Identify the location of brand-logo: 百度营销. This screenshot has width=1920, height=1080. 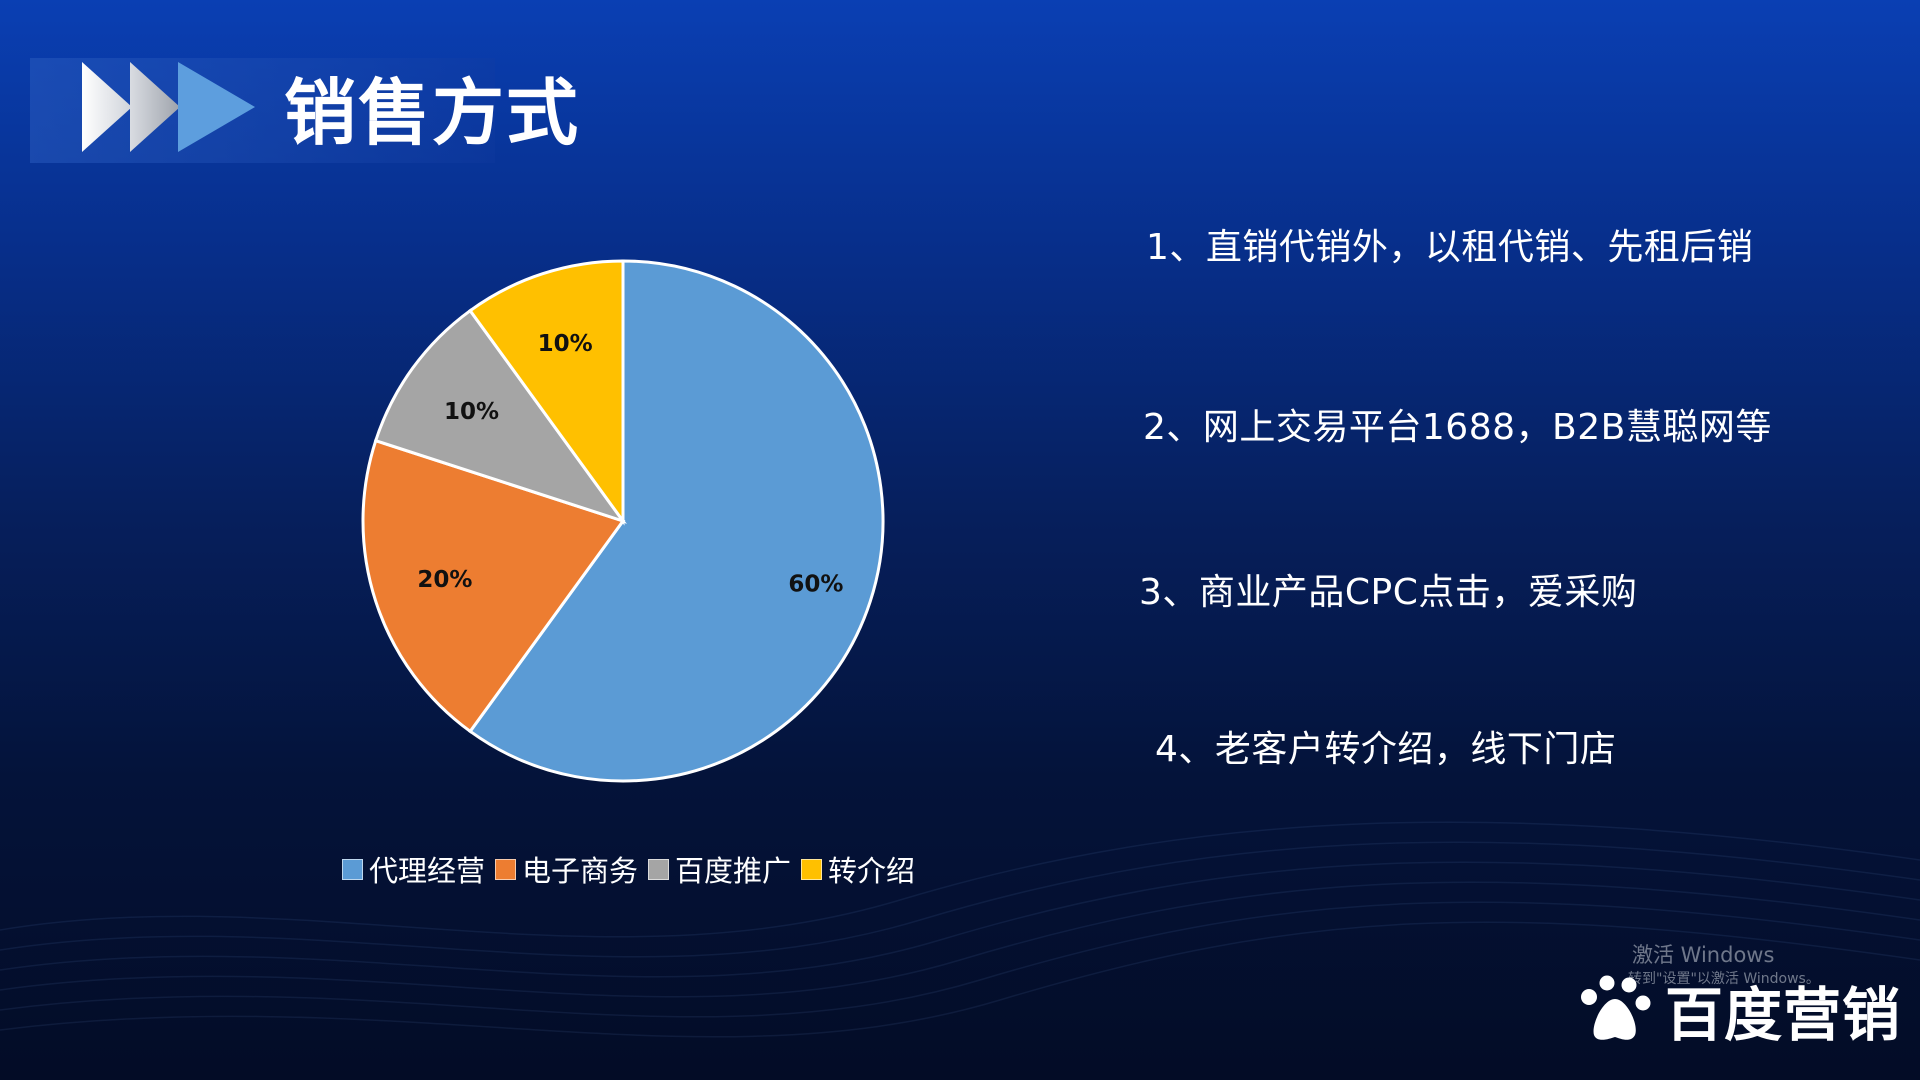
(1738, 1010).